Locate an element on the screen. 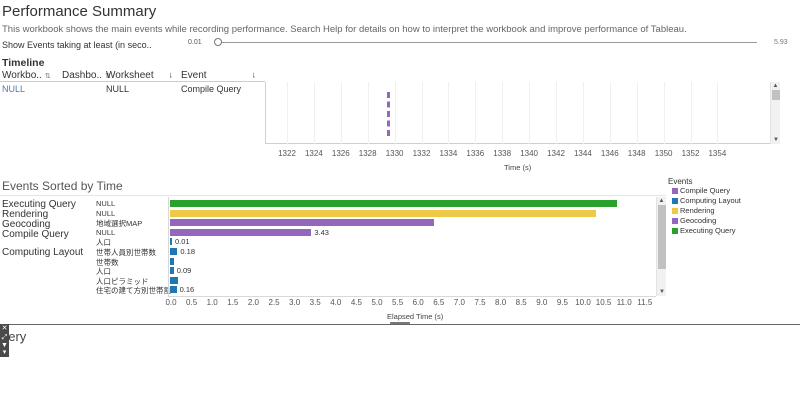 The width and height of the screenshot is (800, 404). legend-item-computing-layout: Computing Layout is located at coordinates (706, 200).